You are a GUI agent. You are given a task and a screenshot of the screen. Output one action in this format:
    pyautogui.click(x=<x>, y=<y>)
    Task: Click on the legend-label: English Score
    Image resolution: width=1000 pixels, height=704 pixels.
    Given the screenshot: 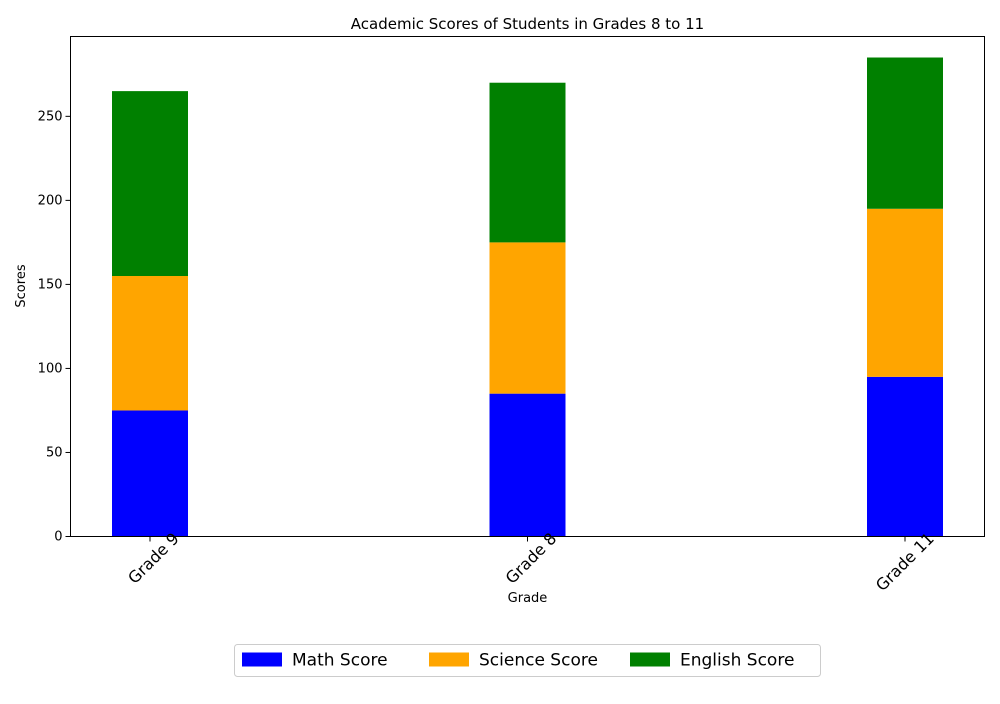 What is the action you would take?
    pyautogui.click(x=737, y=661)
    